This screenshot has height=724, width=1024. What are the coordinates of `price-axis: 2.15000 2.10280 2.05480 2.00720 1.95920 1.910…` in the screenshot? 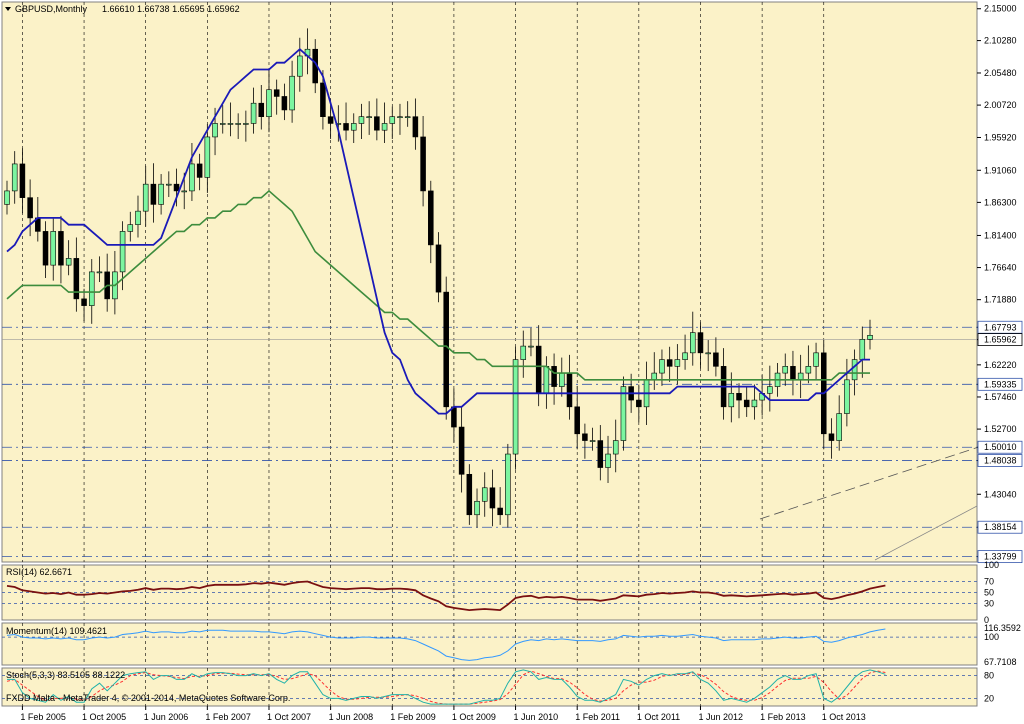 It's located at (1000, 284).